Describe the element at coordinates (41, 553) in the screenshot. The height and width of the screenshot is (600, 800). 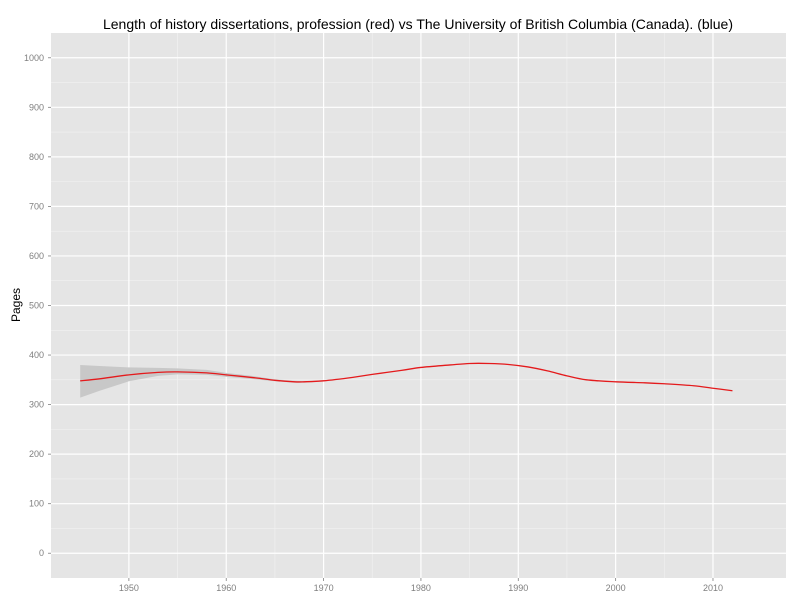
I see `y-tick-label: 0` at that location.